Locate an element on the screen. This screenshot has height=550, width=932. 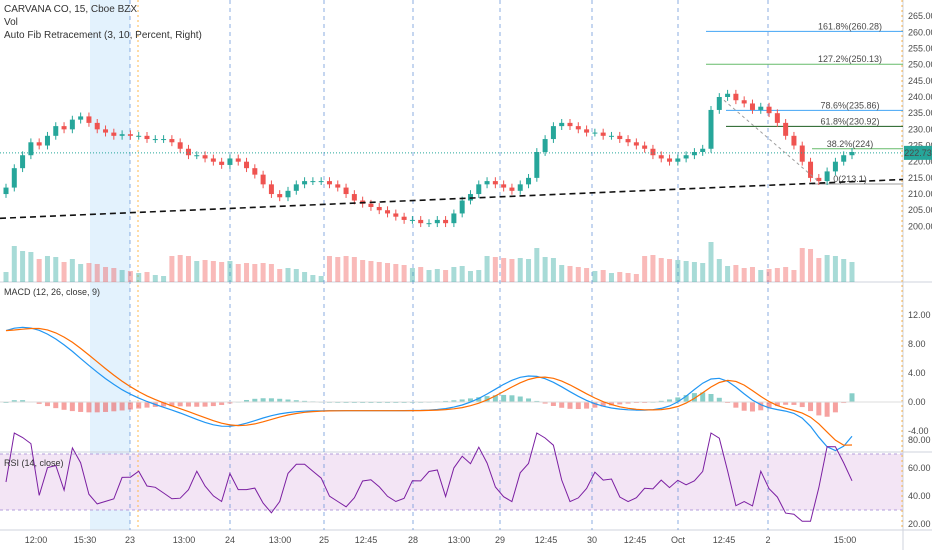
x-tick-label: 25 is located at coordinates (324, 540).